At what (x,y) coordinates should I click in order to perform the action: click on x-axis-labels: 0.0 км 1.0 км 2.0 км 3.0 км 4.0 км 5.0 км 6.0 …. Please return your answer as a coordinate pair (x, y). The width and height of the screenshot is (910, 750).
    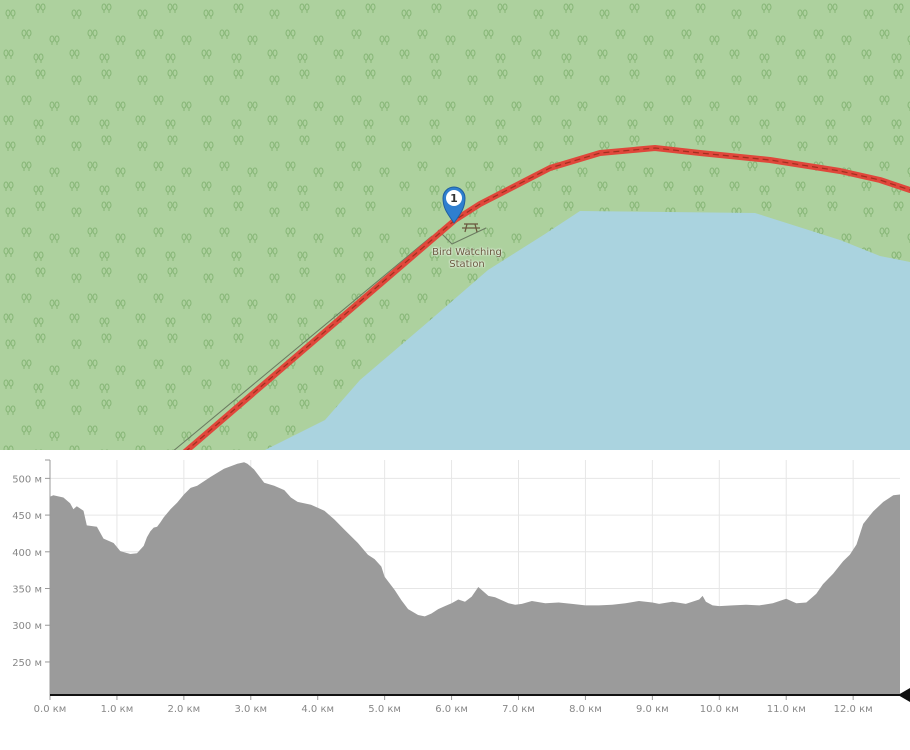
    Looking at the image, I should click on (453, 709).